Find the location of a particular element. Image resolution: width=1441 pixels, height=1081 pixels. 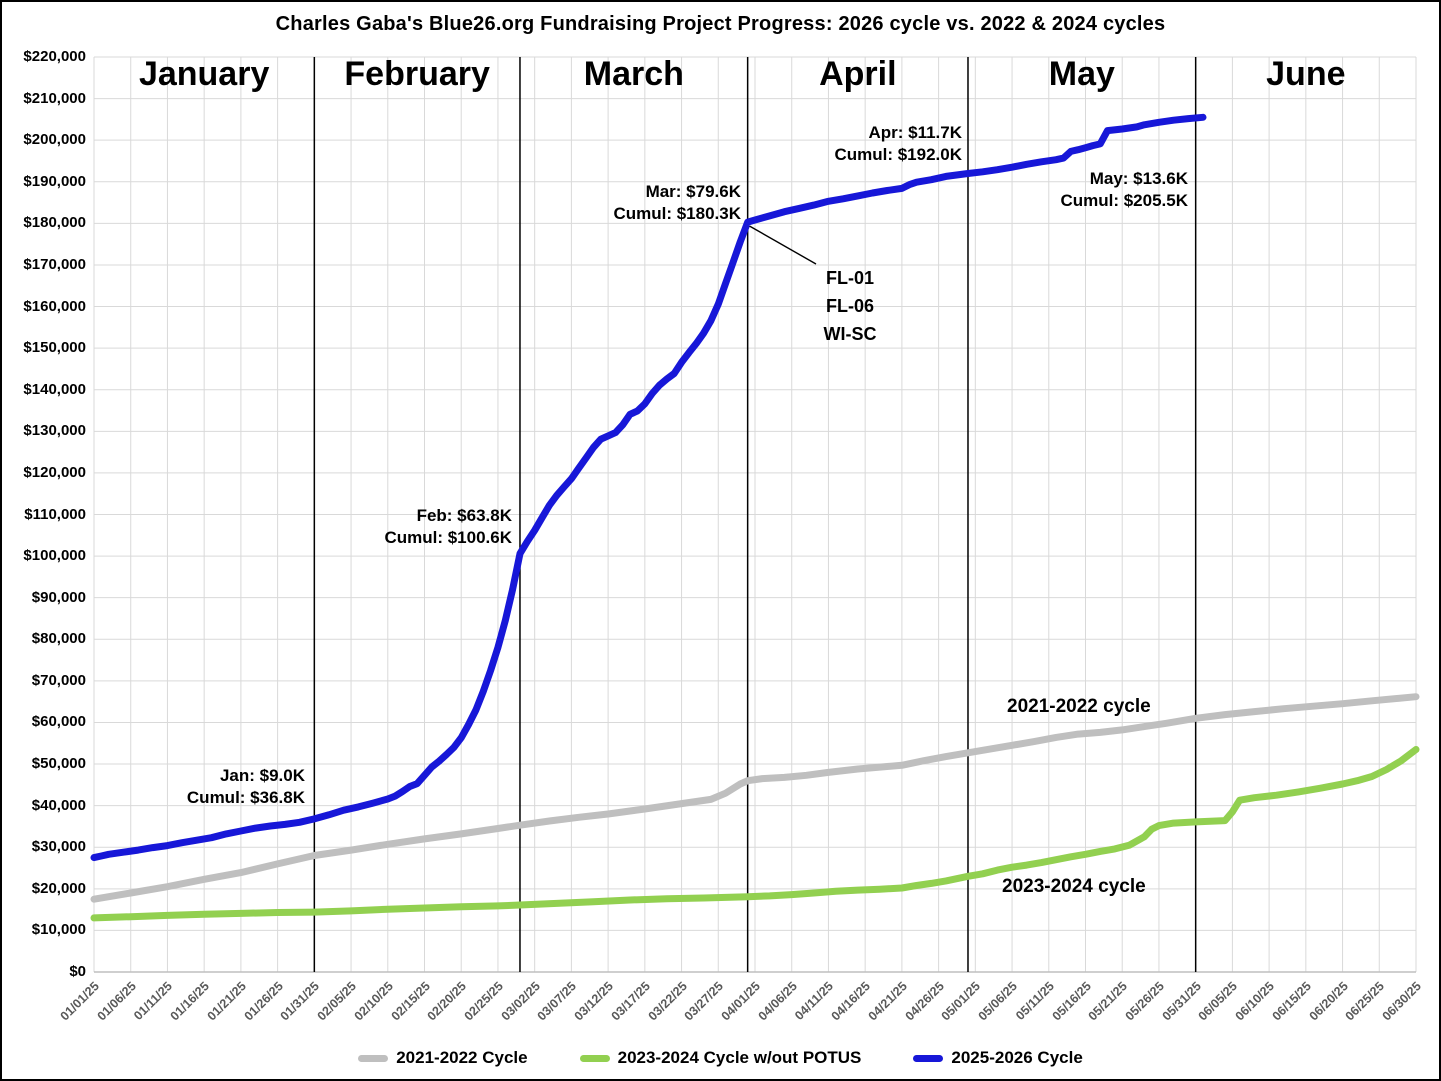

annotation-march: Mar: $79.6K Cumul: $180.3K is located at coordinates (677, 203).